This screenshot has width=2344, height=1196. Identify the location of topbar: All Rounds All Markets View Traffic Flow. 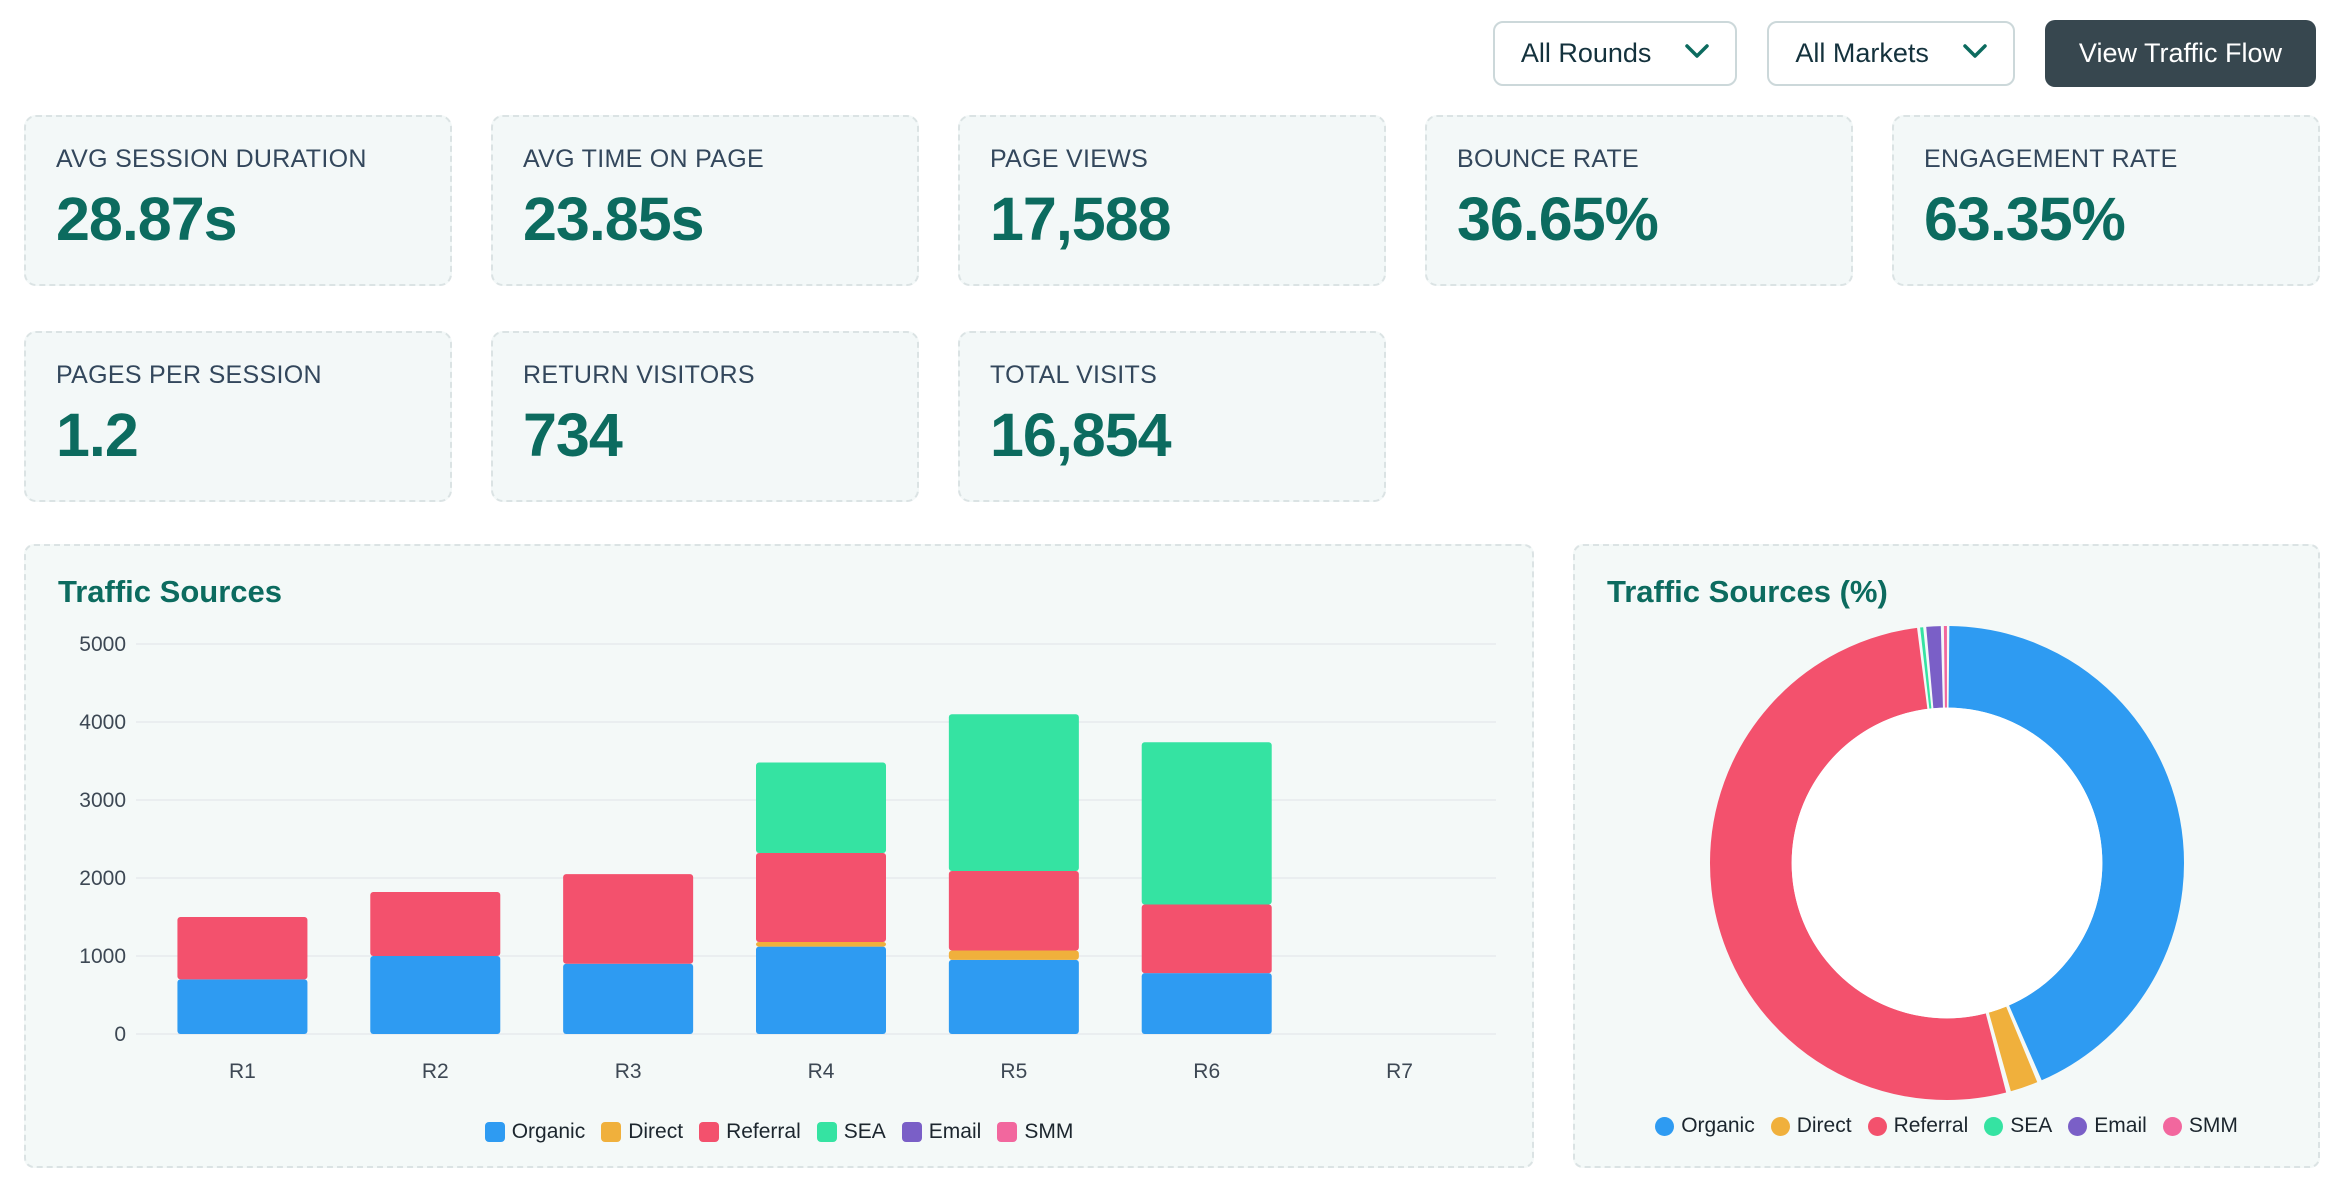
(1172, 51).